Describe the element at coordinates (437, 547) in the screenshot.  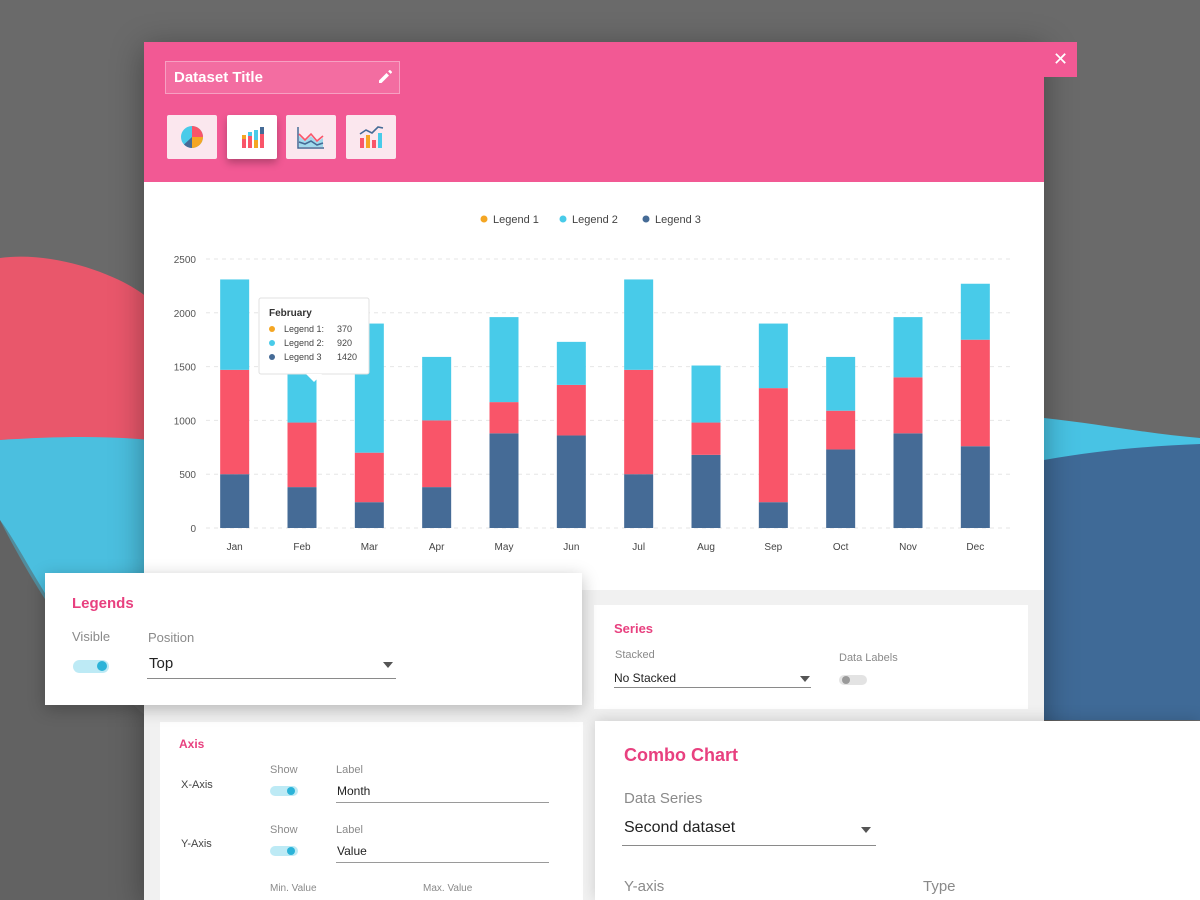
I see `x-tick-label: Apr` at that location.